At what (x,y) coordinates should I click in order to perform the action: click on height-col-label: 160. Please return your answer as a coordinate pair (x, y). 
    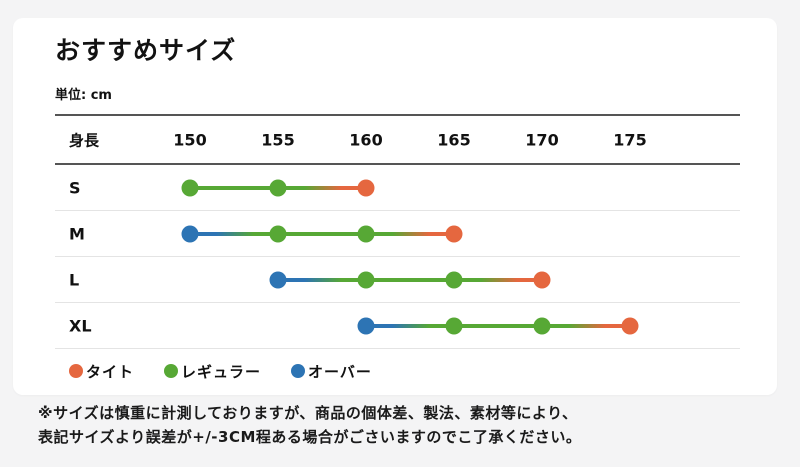
    Looking at the image, I should click on (366, 139).